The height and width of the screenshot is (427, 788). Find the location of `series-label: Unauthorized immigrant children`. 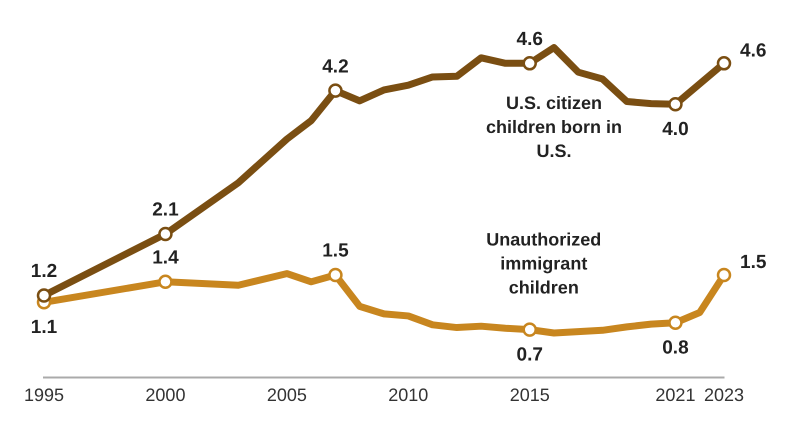

series-label: Unauthorized immigrant children is located at coordinates (544, 264).